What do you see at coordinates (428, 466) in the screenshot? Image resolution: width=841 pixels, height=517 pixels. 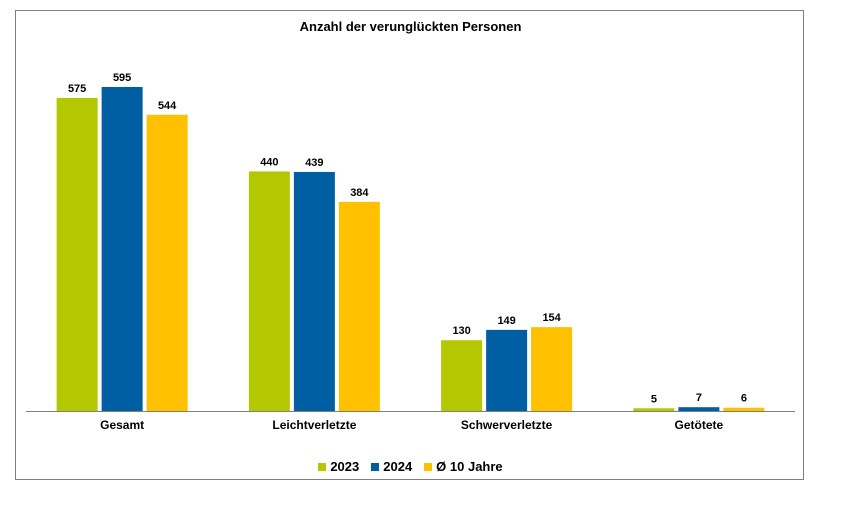 I see `legend-swatch-10-jahre` at bounding box center [428, 466].